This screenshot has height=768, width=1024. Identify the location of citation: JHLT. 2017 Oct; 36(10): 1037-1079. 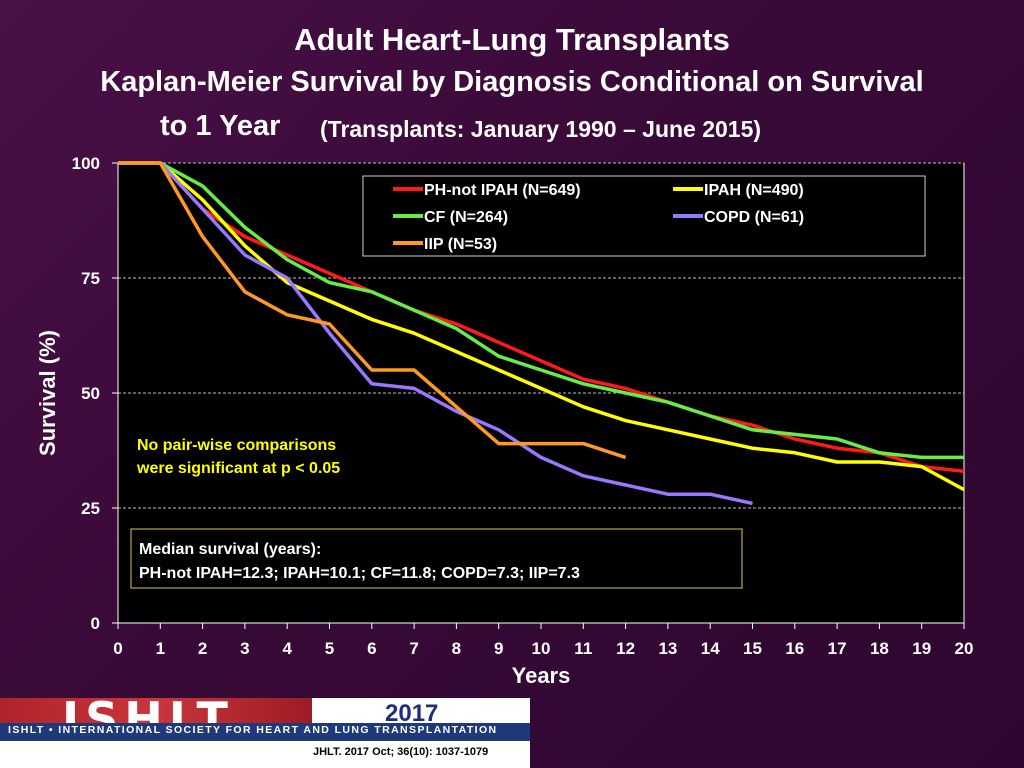
(401, 752).